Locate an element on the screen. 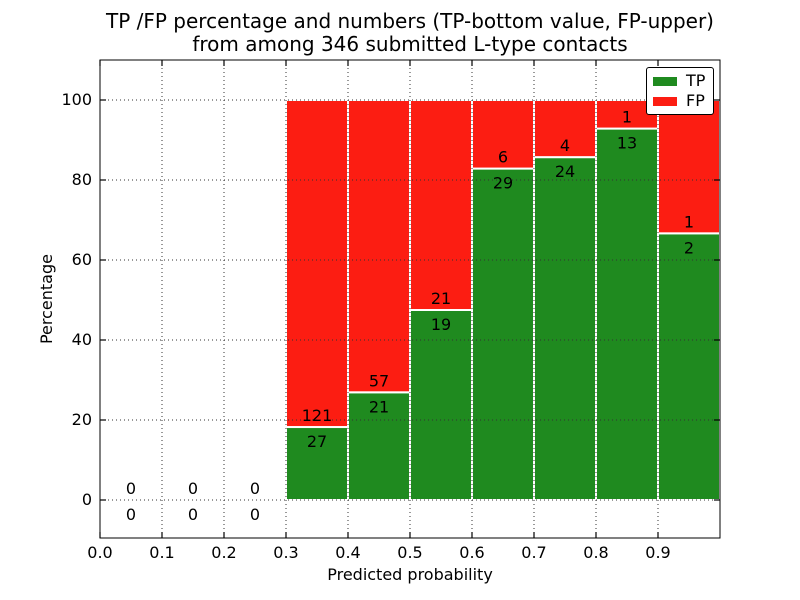  y-tick-label: 20 is located at coordinates (82, 419).